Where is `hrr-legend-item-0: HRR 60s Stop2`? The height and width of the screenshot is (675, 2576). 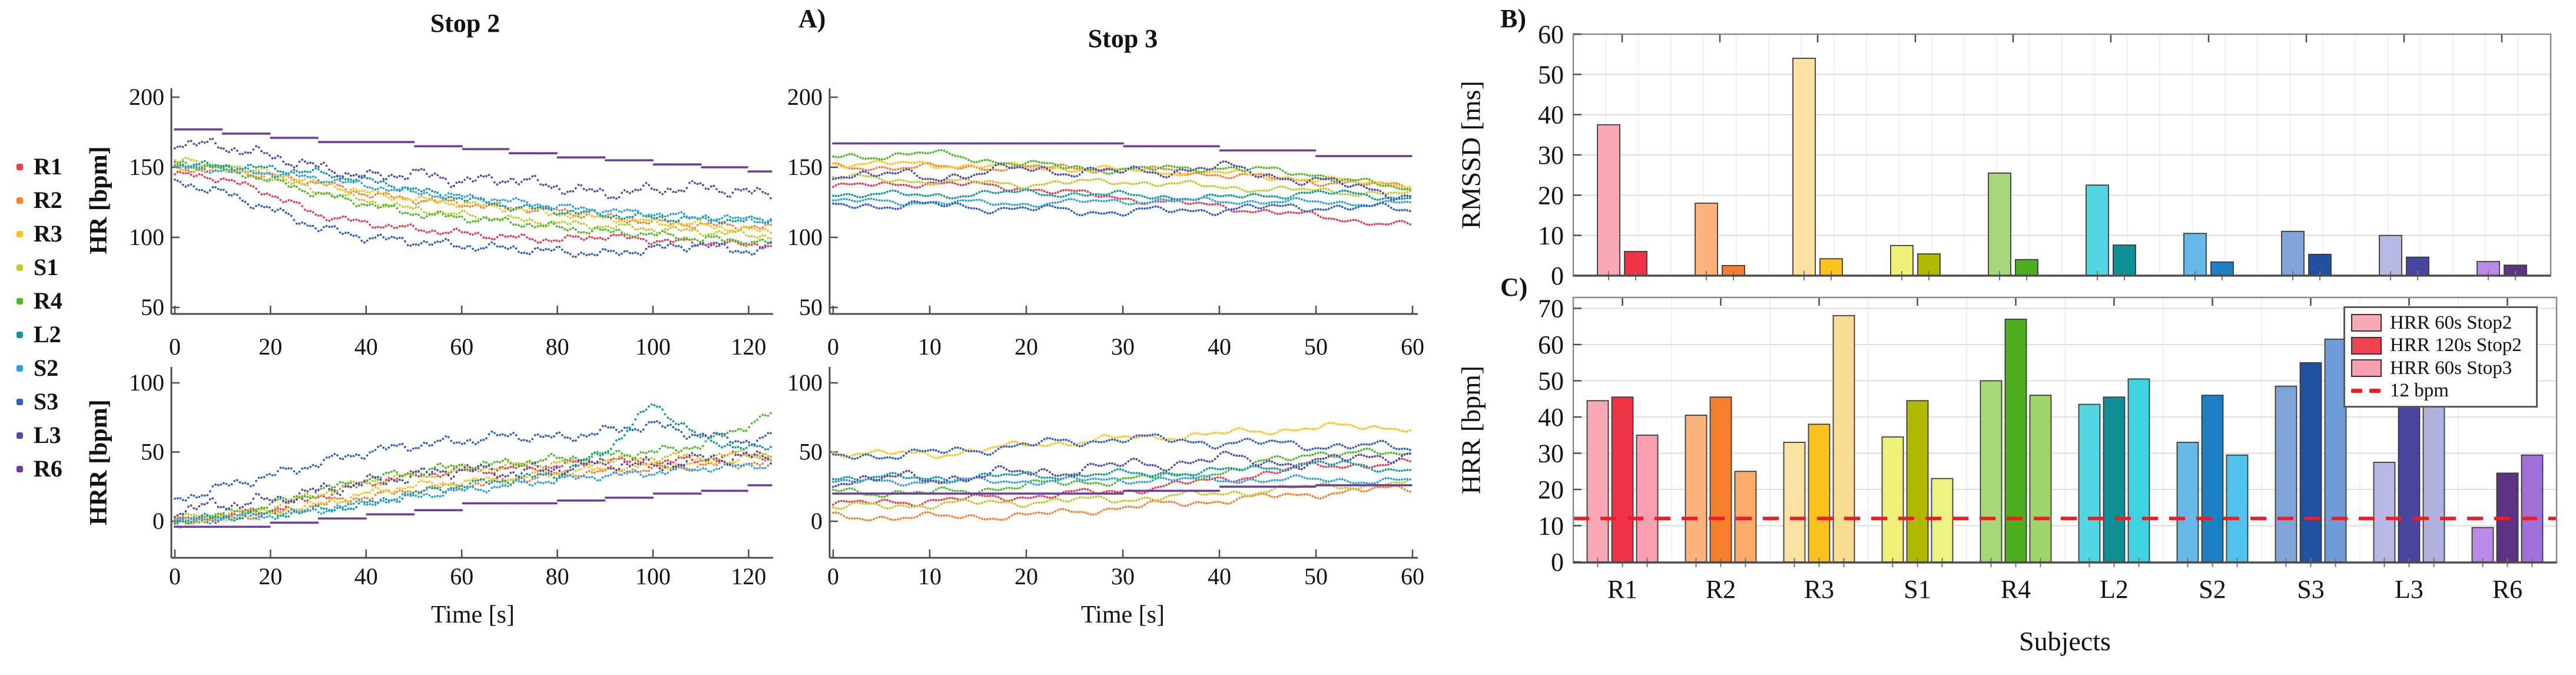
hrr-legend-item-0: HRR 60s Stop2 is located at coordinates (2441, 323).